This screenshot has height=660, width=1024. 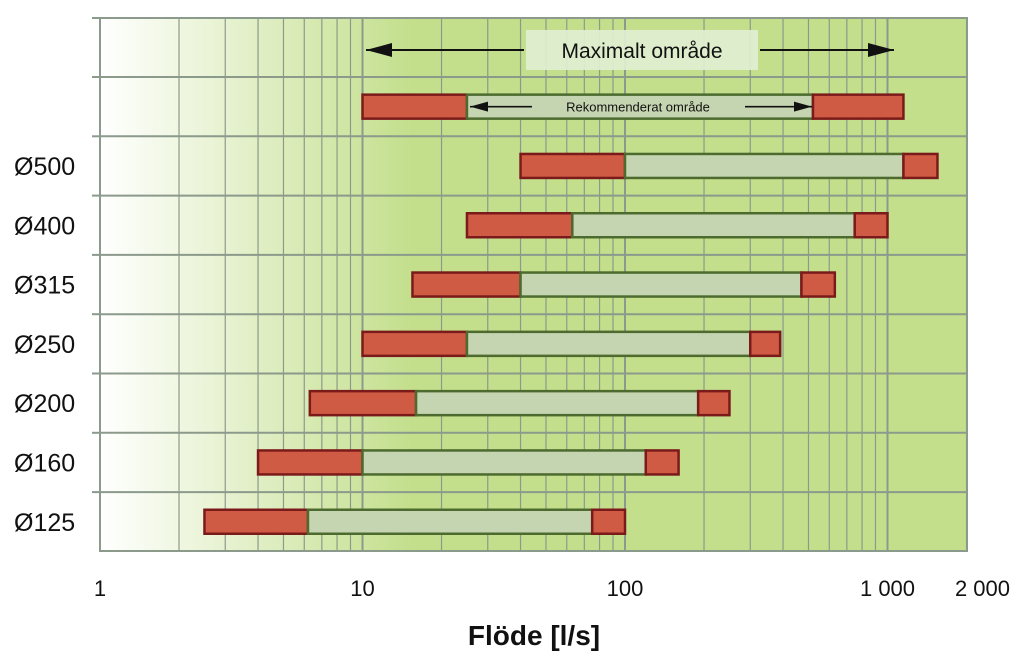 What do you see at coordinates (803, 106) in the screenshot?
I see `legend-rec-arrowhead-right` at bounding box center [803, 106].